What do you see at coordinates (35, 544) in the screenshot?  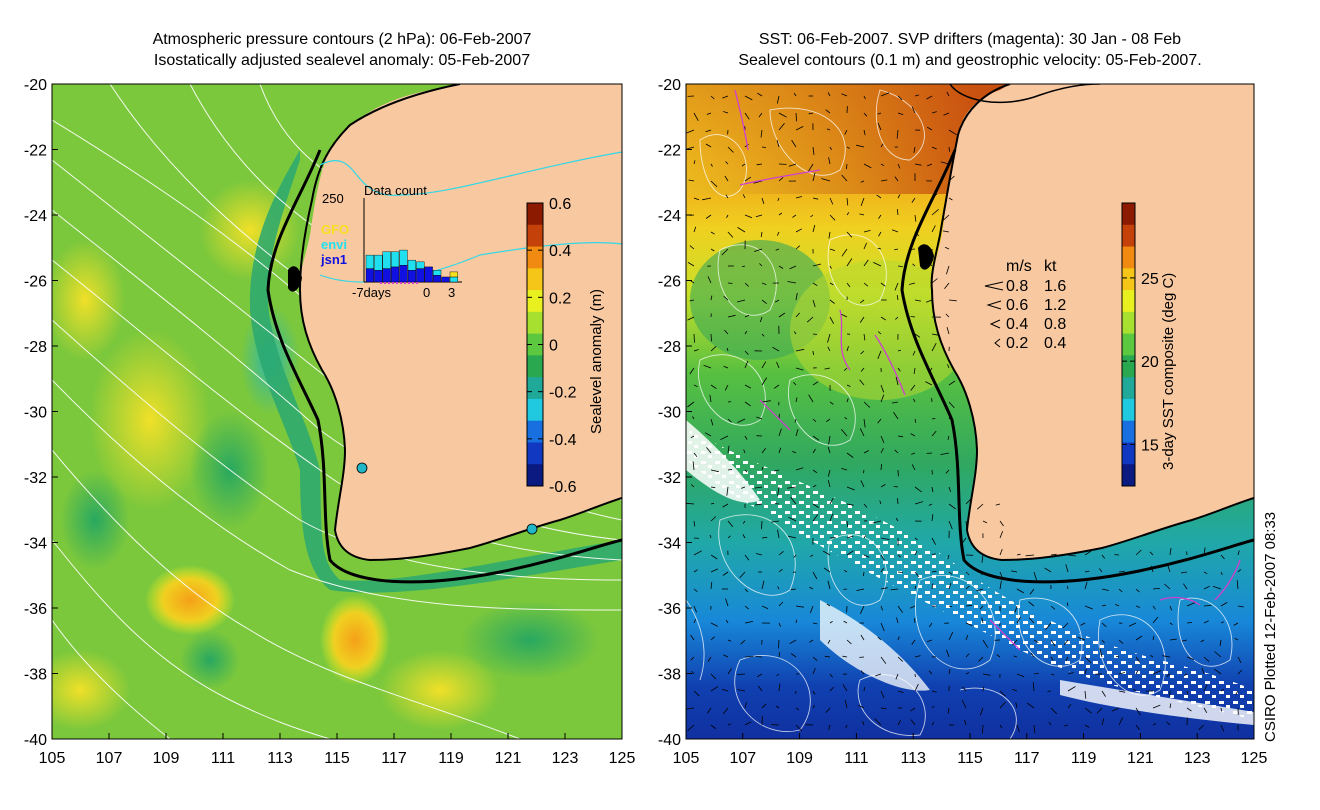 I see `lat-tick-label: -34` at bounding box center [35, 544].